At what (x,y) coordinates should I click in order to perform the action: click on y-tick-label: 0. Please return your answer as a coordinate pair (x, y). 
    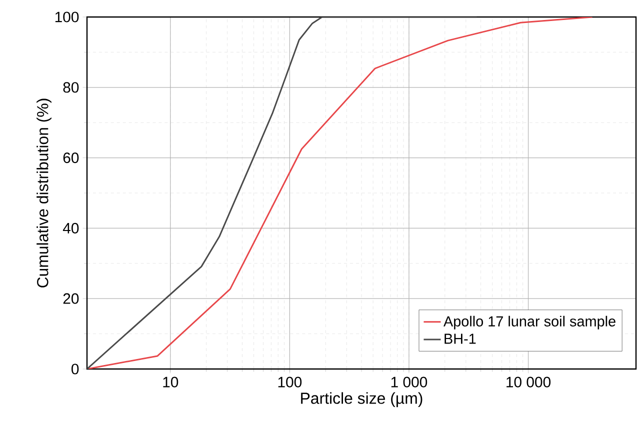
    Looking at the image, I should click on (75, 369).